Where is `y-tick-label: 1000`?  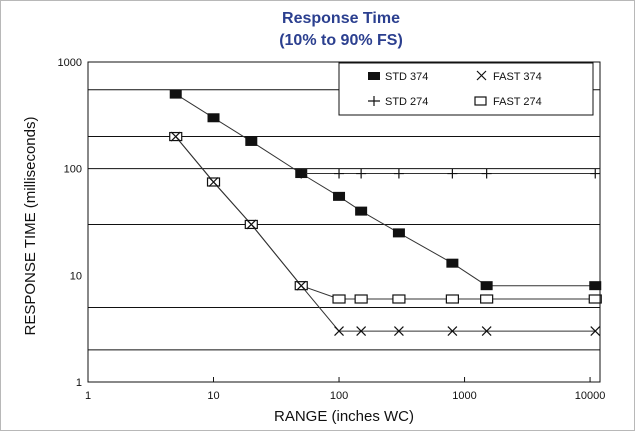 y-tick-label: 1000 is located at coordinates (70, 63).